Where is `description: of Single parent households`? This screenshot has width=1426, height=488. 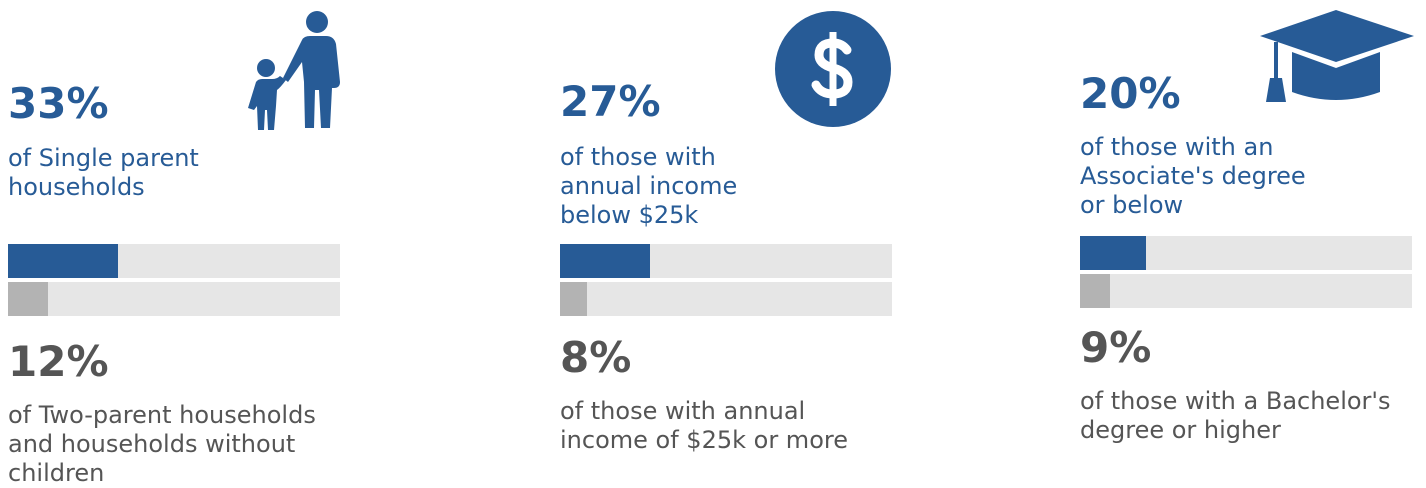
description: of Single parent households is located at coordinates (103, 172).